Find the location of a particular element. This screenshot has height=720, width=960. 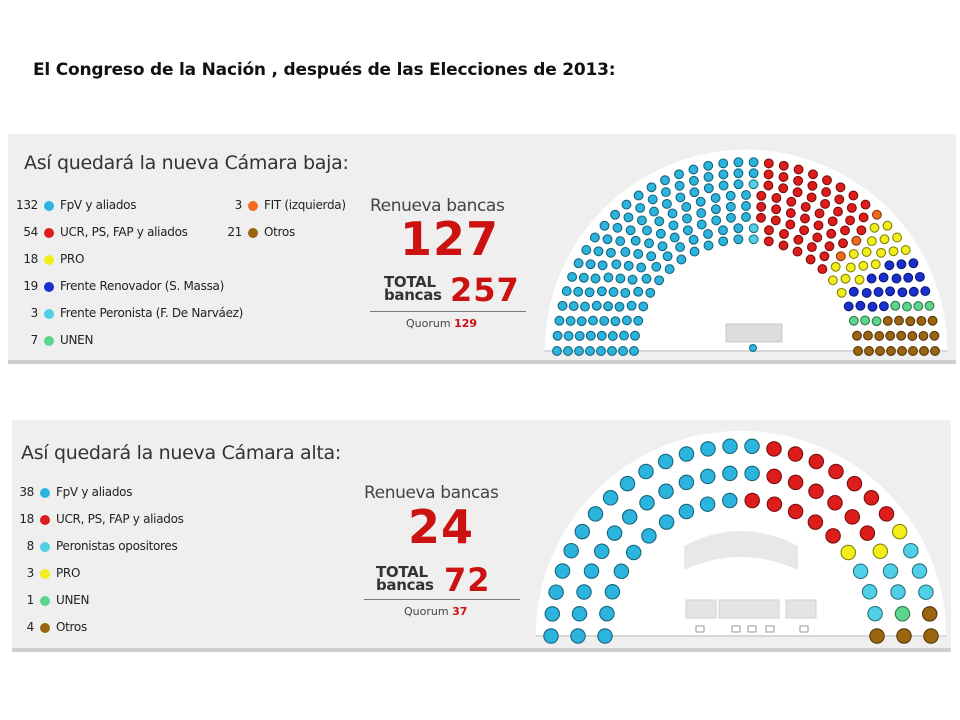

chair-icon is located at coordinates (752, 629).